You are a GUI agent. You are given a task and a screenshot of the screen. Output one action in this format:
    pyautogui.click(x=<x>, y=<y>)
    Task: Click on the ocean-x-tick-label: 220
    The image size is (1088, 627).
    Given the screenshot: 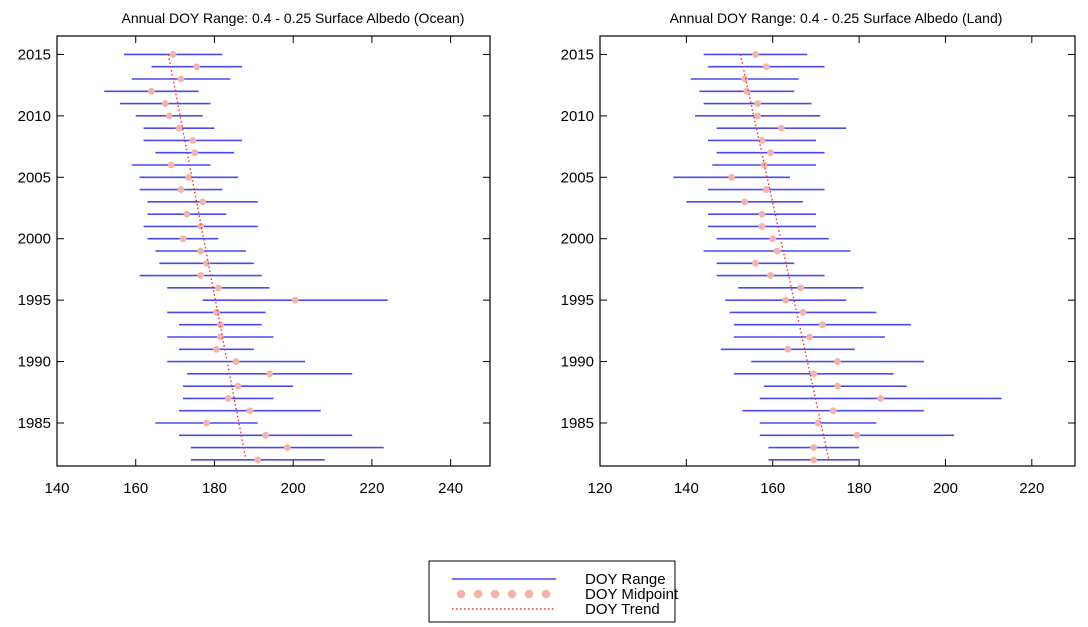 What is the action you would take?
    pyautogui.click(x=371, y=488)
    